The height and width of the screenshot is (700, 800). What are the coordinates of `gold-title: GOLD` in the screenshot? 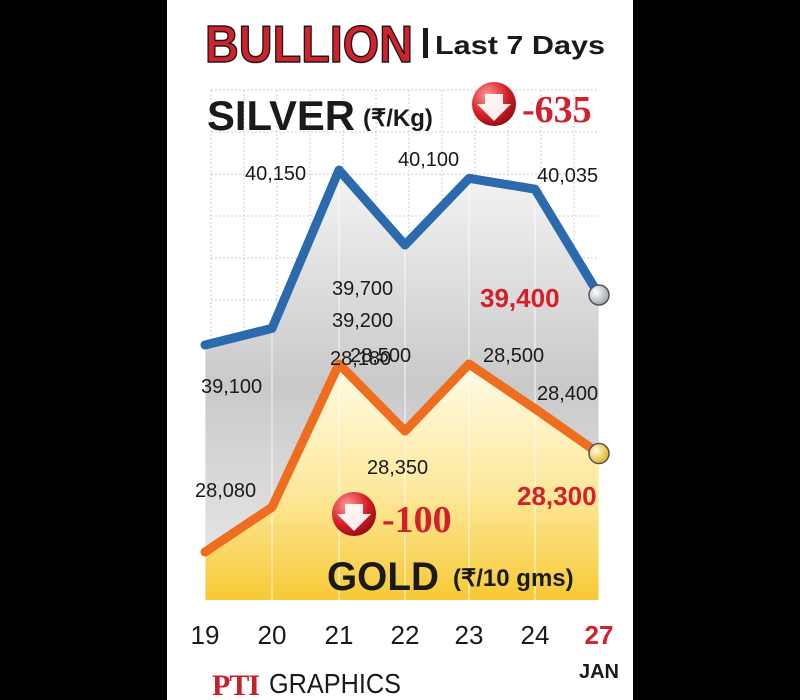 It's located at (383, 577).